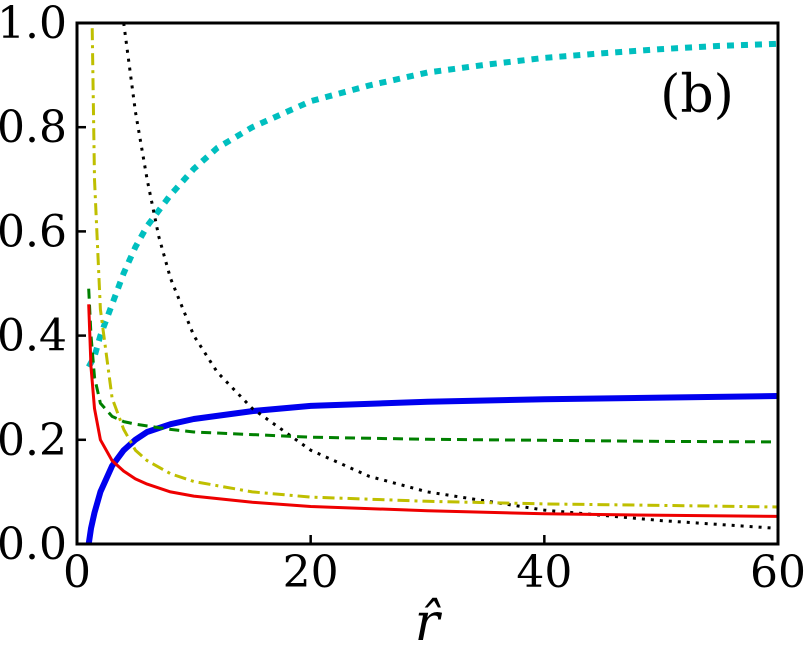 The width and height of the screenshot is (807, 663). Describe the element at coordinates (33, 24) in the screenshot. I see `y-tick-label: 1.0` at that location.